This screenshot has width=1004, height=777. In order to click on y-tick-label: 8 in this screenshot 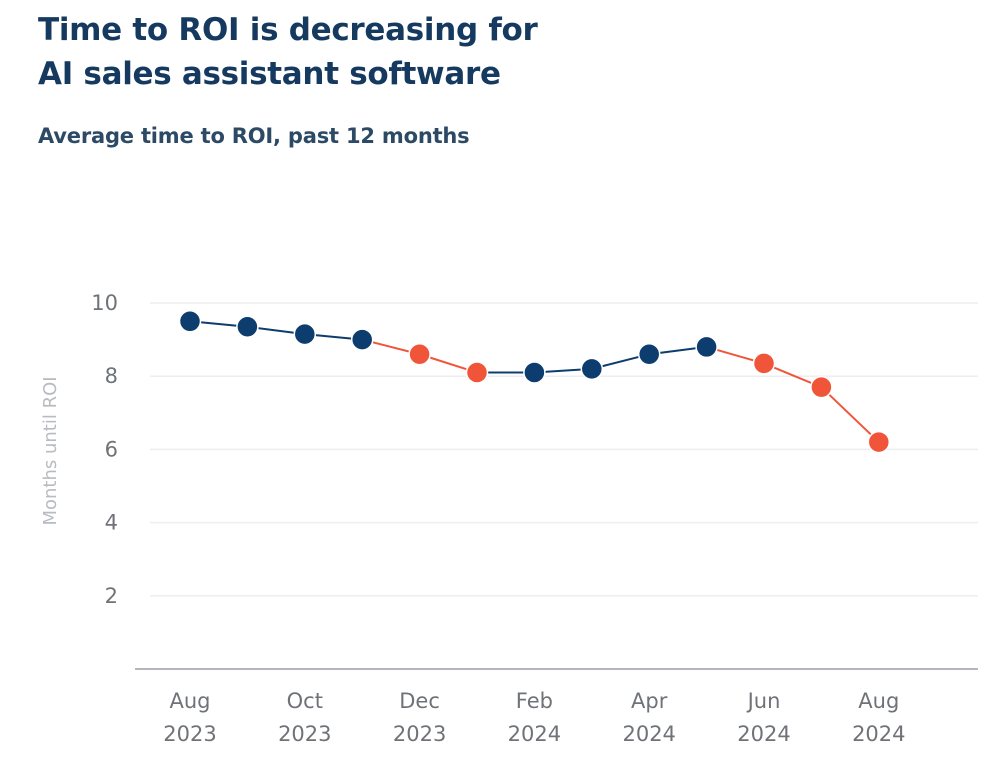, I will do `click(111, 376)`.